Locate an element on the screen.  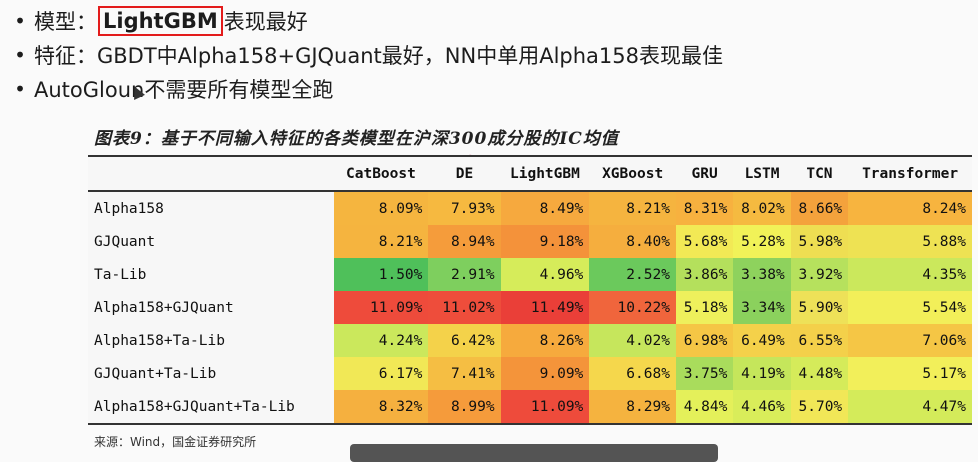
ic-value-cell: 2.91% is located at coordinates (464, 274).